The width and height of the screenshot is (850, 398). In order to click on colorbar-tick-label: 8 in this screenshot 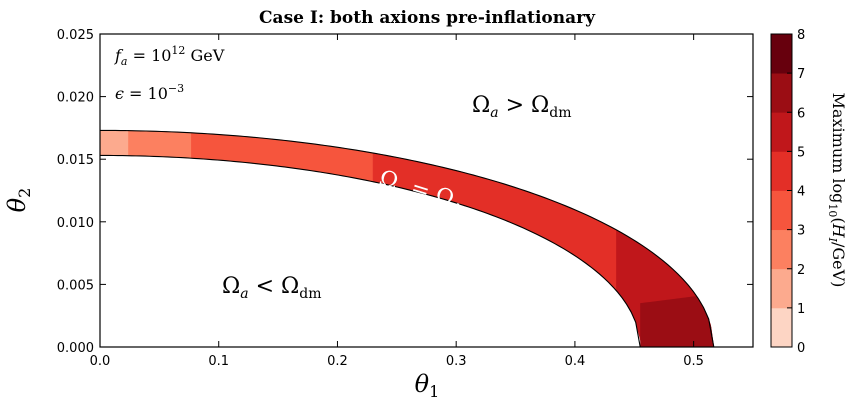, I will do `click(801, 35)`.